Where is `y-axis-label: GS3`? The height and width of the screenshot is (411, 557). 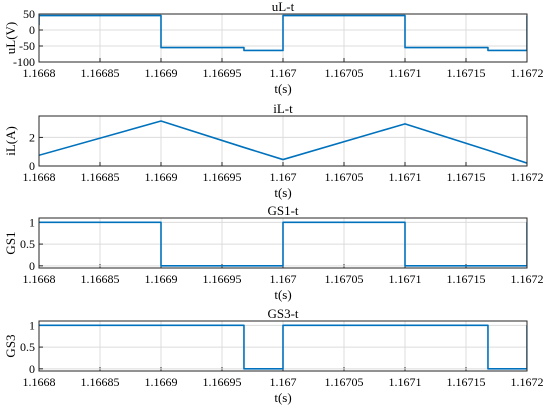
y-axis-label: GS3 is located at coordinates (10, 345).